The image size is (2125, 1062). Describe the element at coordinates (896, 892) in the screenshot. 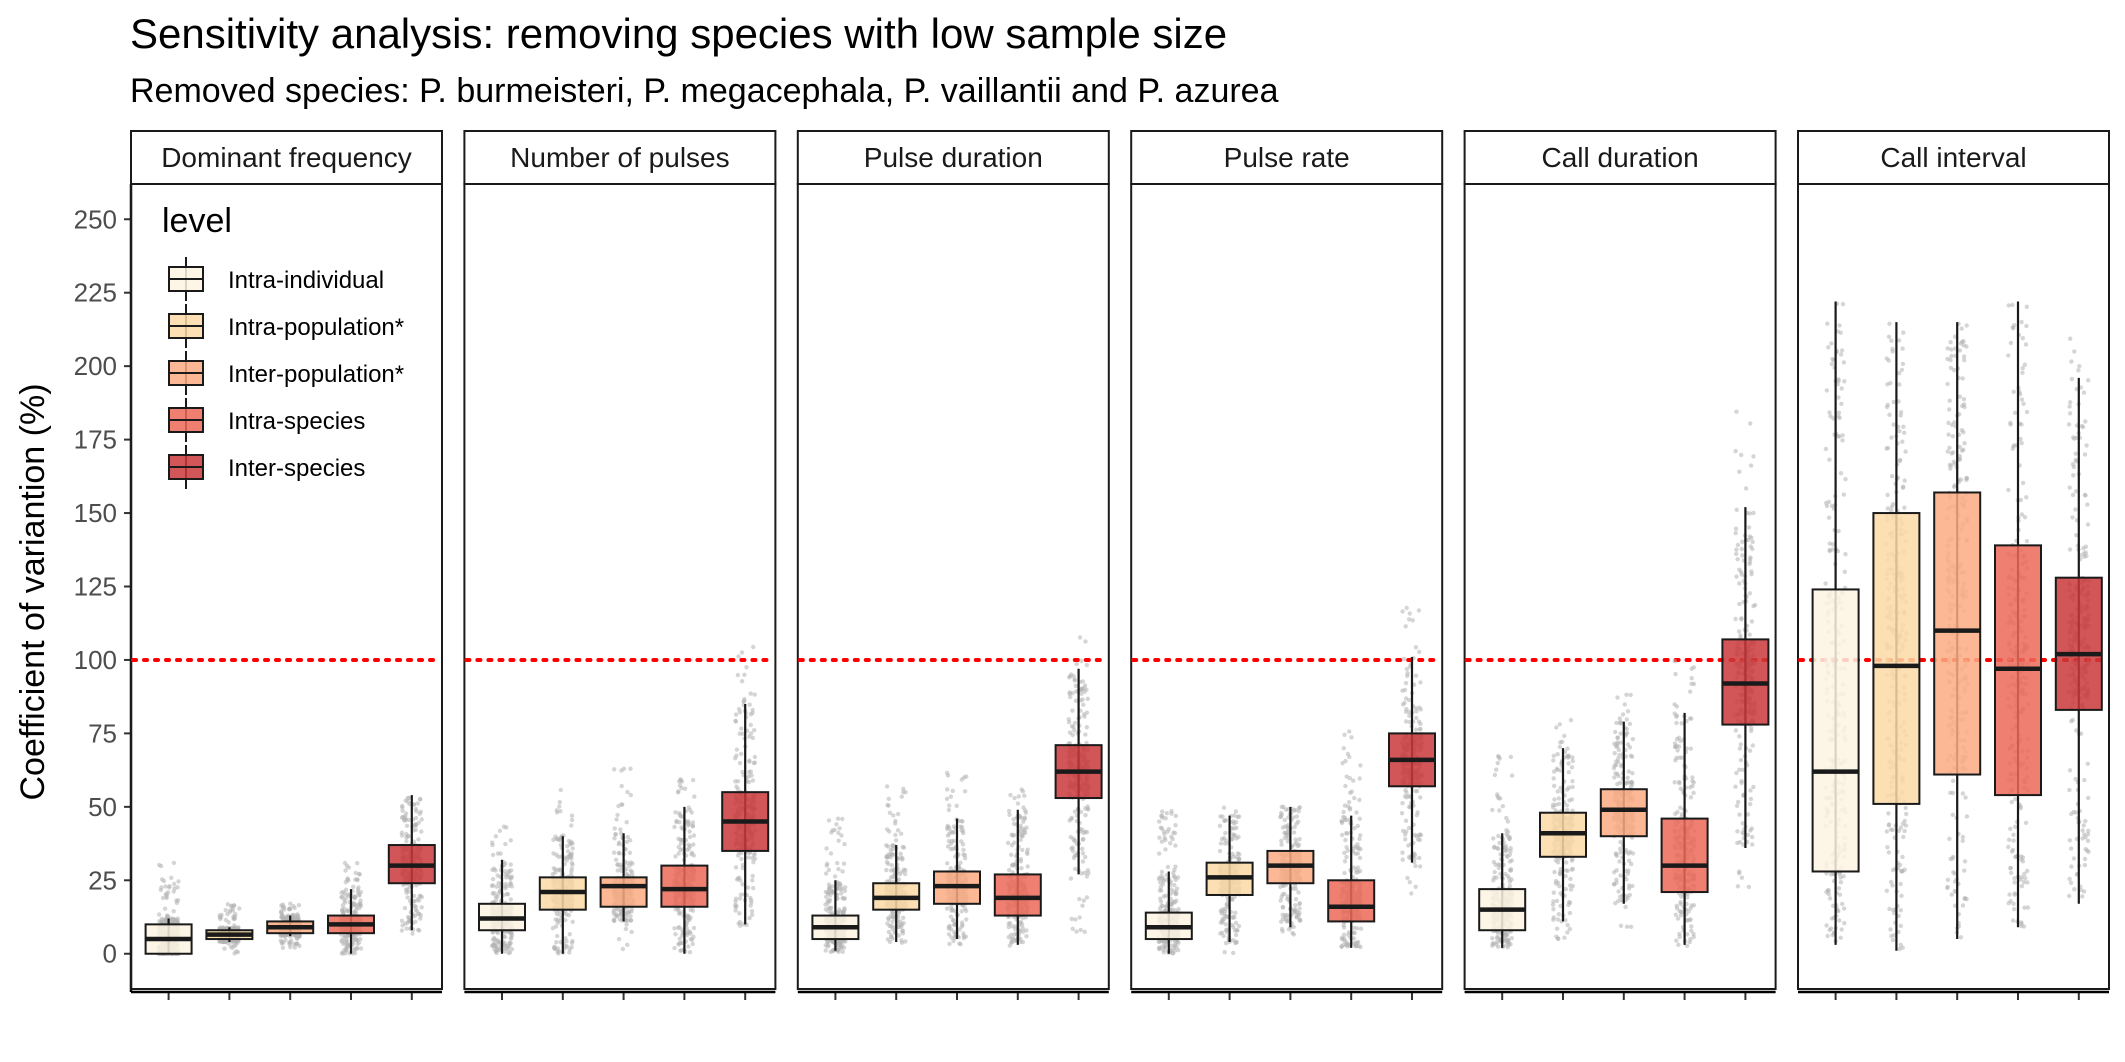

I see `box-intra-population-` at that location.